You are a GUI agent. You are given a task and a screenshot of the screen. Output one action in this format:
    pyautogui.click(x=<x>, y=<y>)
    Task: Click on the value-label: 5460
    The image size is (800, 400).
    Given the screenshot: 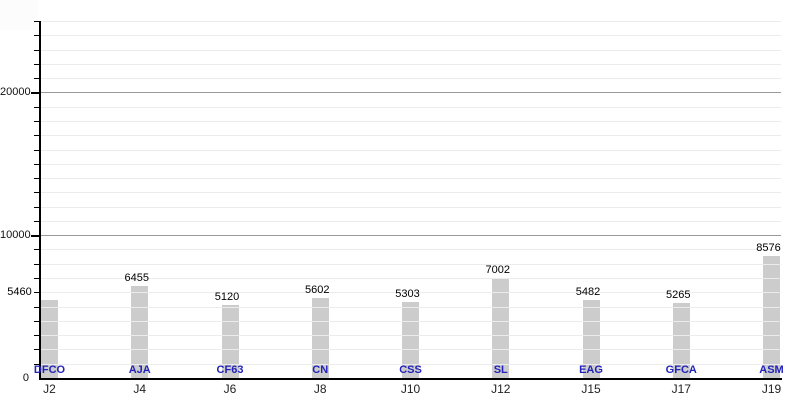 What is the action you would take?
    pyautogui.click(x=19, y=292)
    